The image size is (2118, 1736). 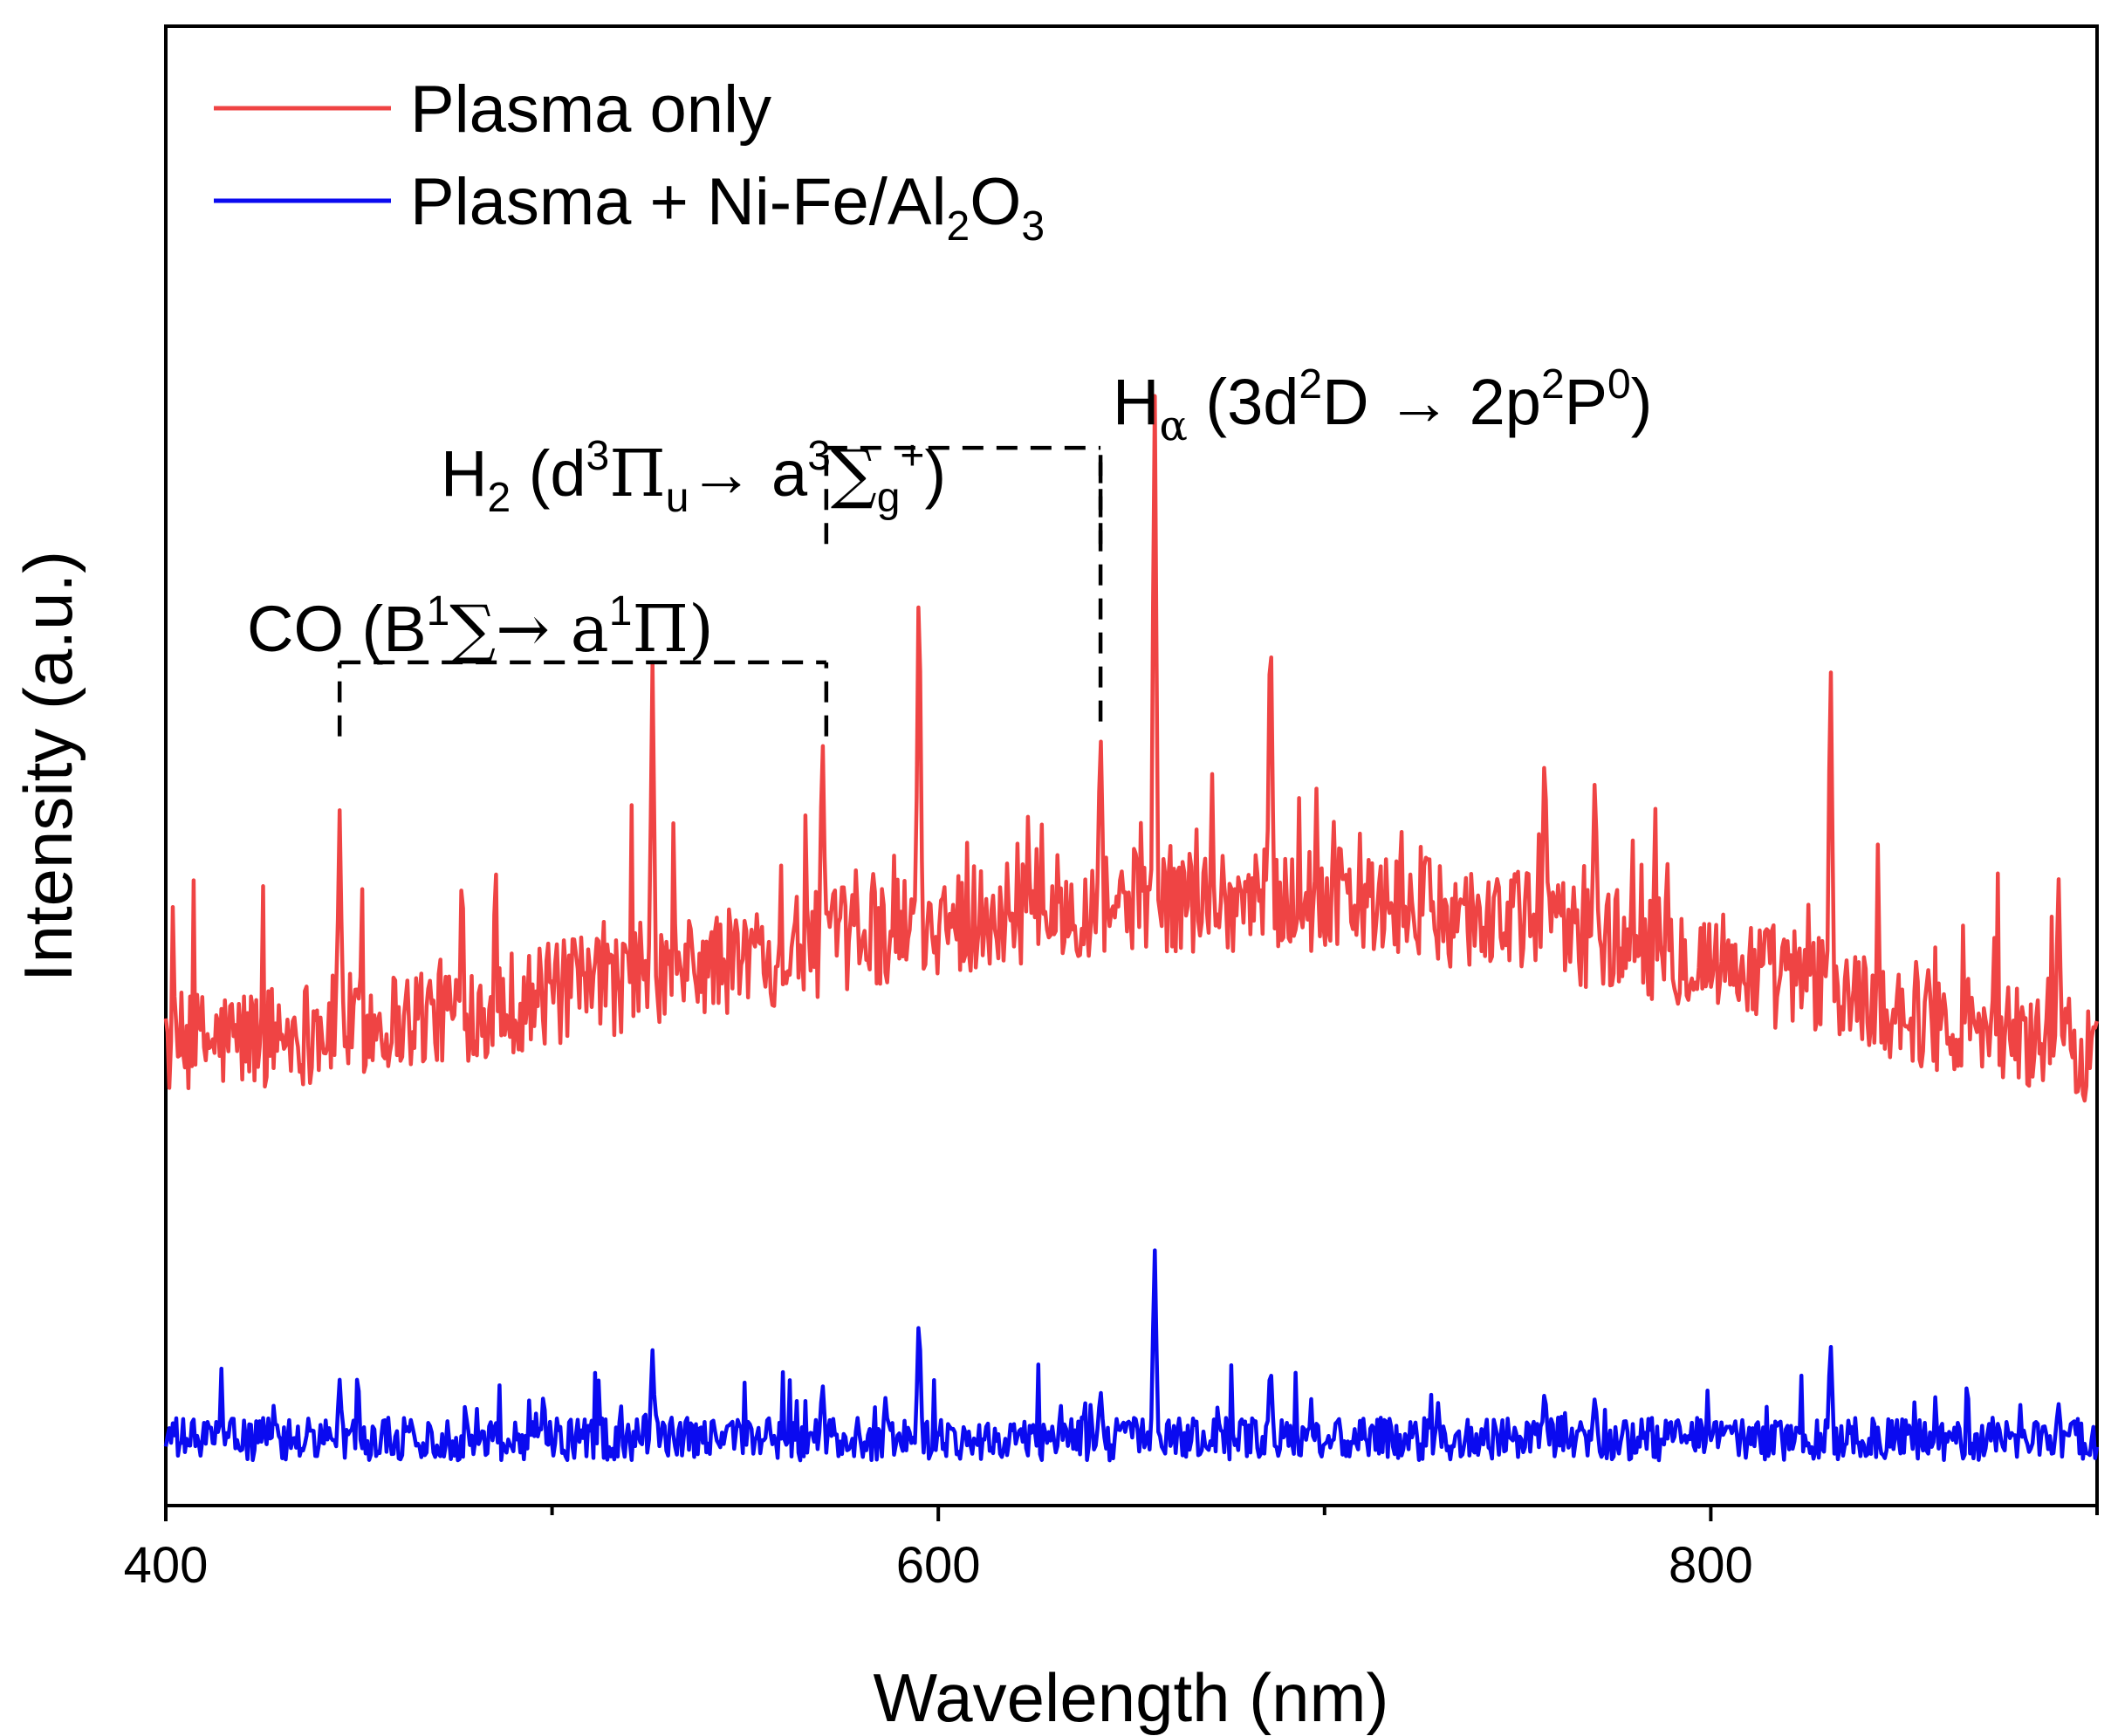 I want to click on legend-label-plasma-only: Plasma only, so click(x=591, y=110).